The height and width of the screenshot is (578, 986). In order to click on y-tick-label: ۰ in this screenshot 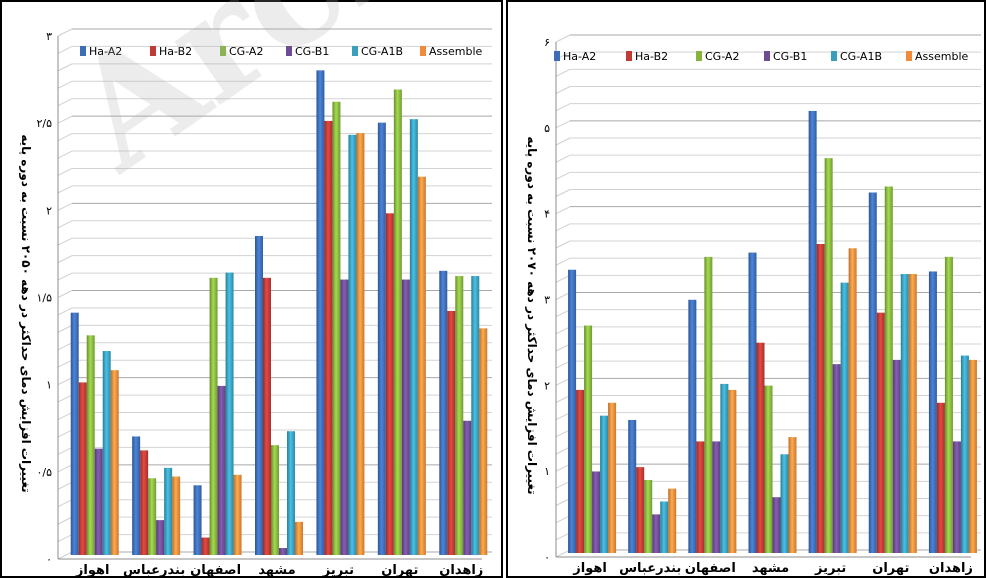, I will do `click(547, 557)`.